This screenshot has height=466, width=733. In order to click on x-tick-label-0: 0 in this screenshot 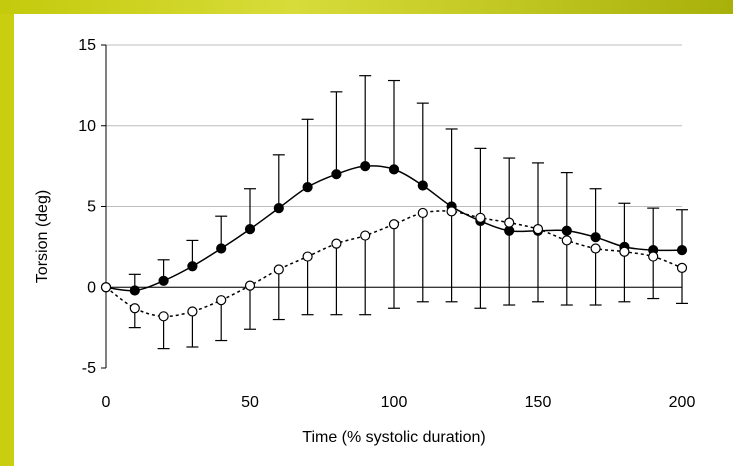, I will do `click(106, 402)`.